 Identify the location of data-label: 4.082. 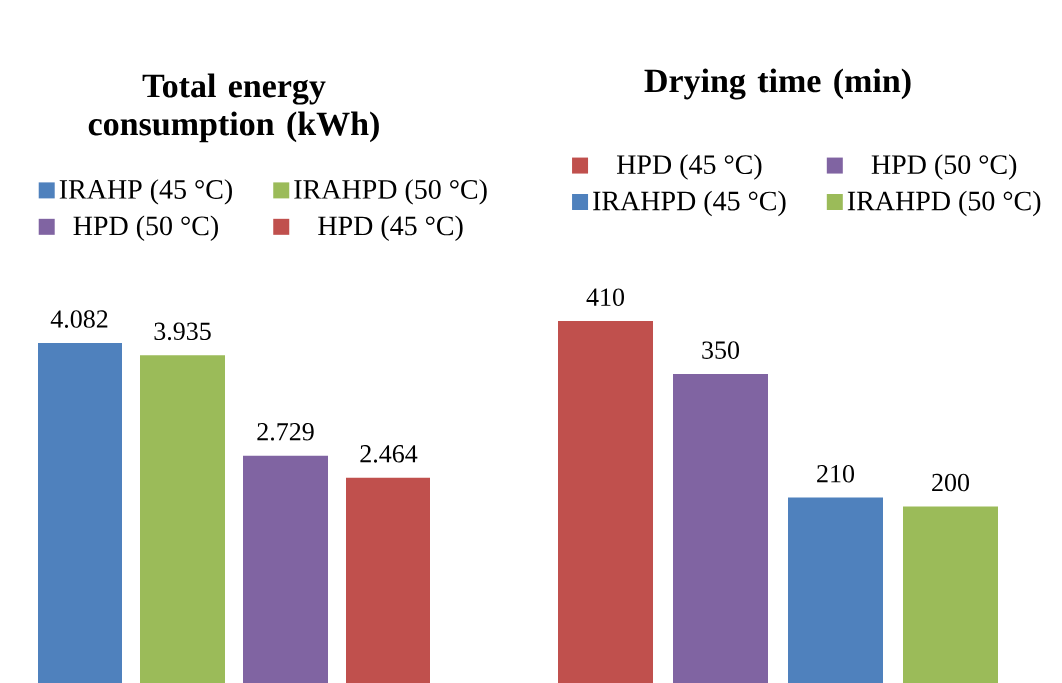
(79, 319).